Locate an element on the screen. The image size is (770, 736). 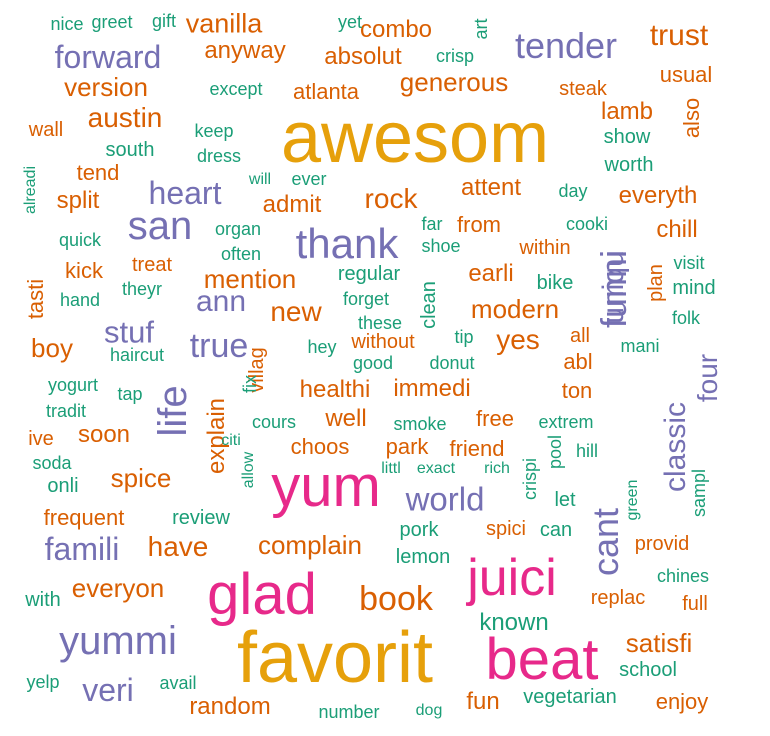
cloud-word: tend is located at coordinates (98, 172).